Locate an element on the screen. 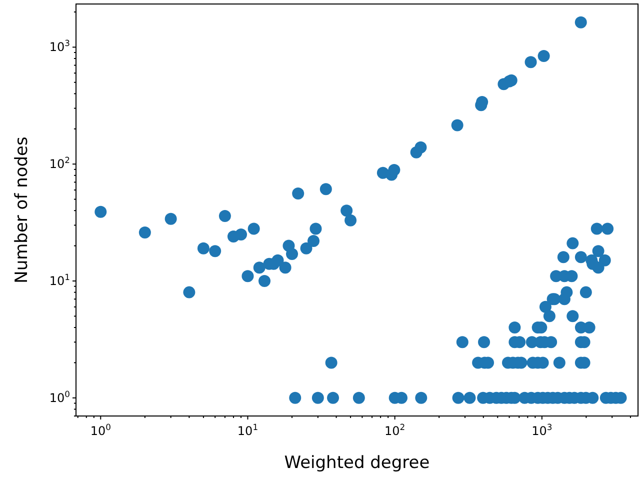 The height and width of the screenshot is (478, 639). y-tick-label: 10$^{3}$ is located at coordinates (59, 46).